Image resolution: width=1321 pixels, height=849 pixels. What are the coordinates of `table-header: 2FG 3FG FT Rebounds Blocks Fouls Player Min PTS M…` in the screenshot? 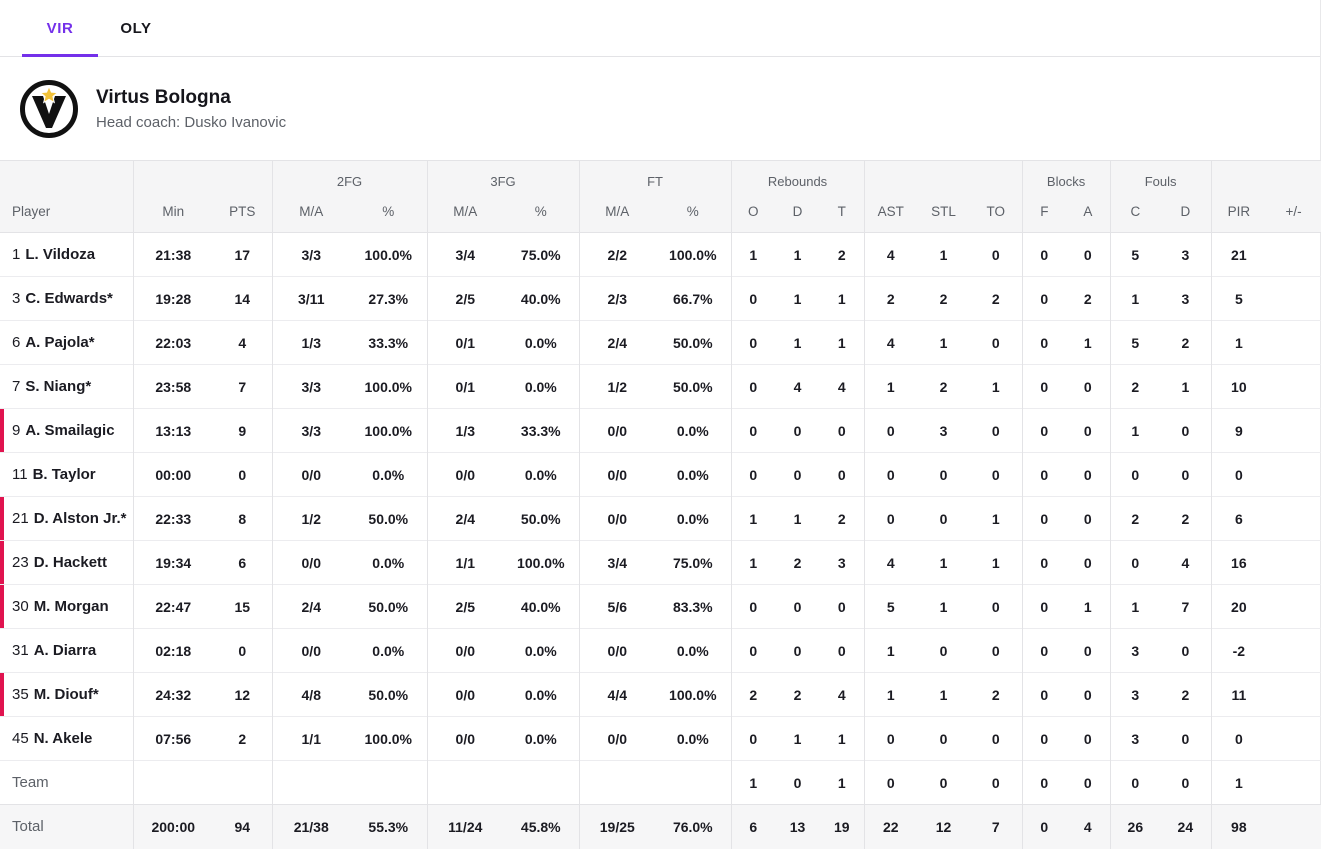 It's located at (660, 196).